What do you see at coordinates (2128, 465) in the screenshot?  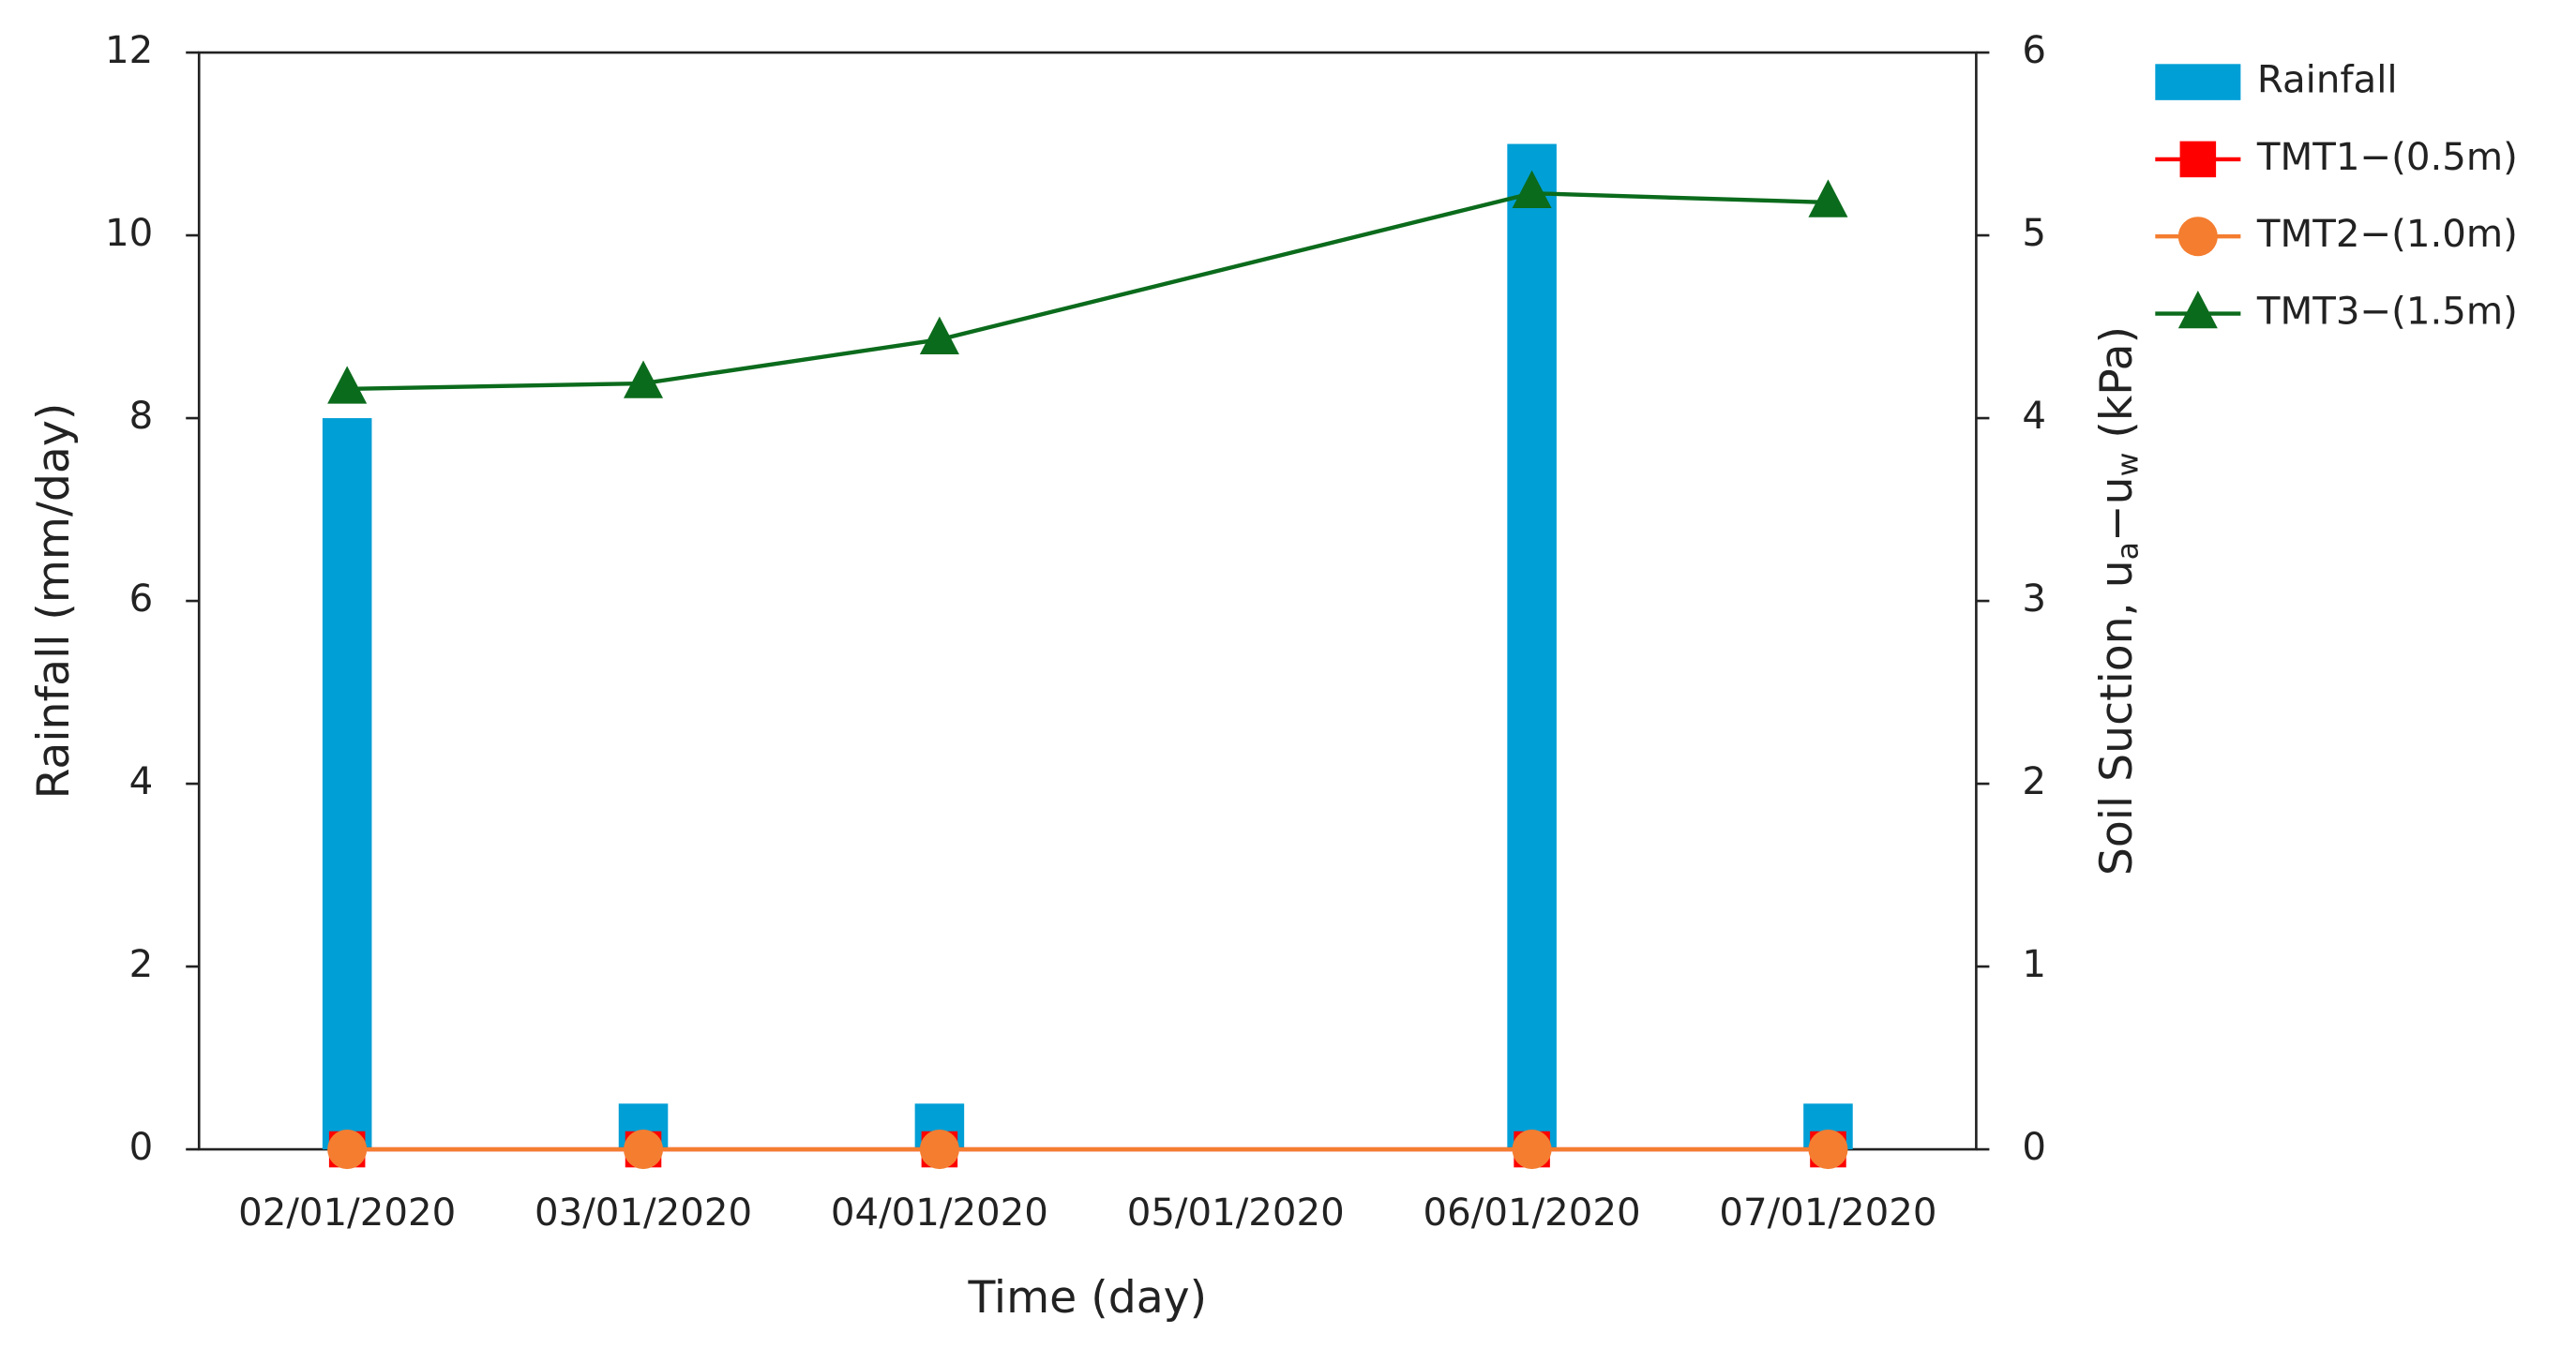 I see `y2-title-part: w` at bounding box center [2128, 465].